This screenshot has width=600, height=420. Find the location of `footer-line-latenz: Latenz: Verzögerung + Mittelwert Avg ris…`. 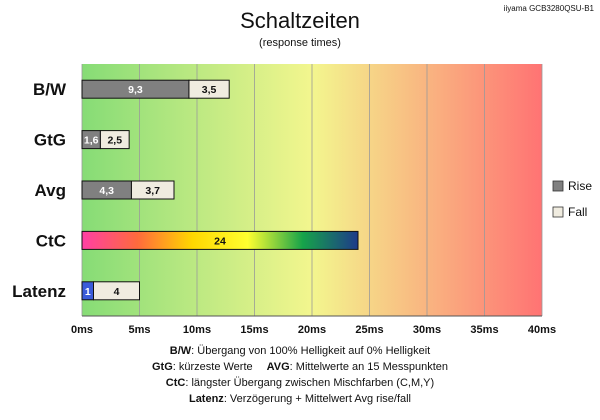

footer-line-latenz: Latenz: Verzögerung + Mittelwert Avg ris… is located at coordinates (300, 399).